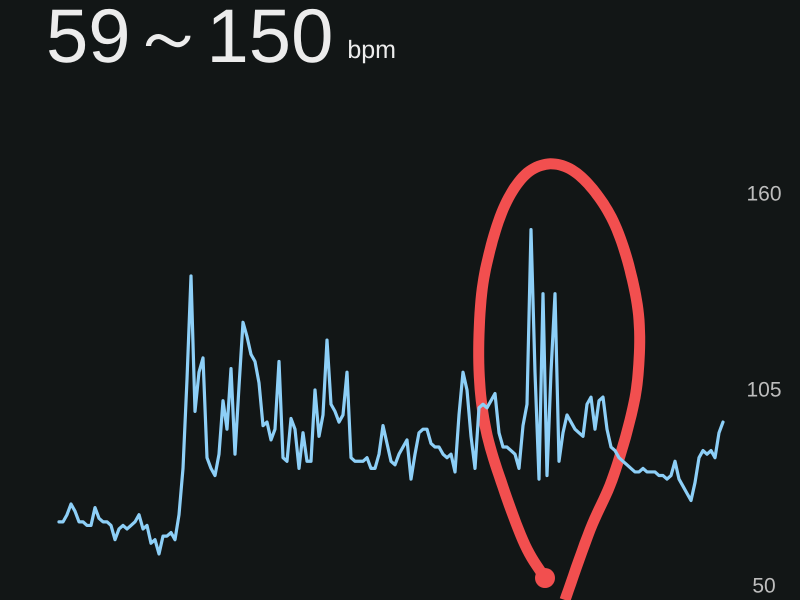  What do you see at coordinates (764, 390) in the screenshot?
I see `y-tick-label: 105` at bounding box center [764, 390].